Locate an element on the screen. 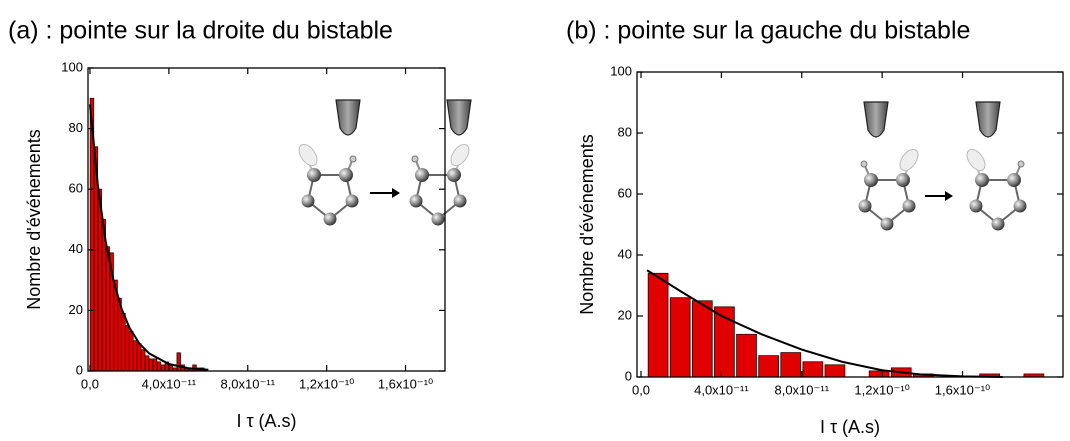 Image resolution: width=1070 pixels, height=441 pixels. chart-title: (a) : pointe sur la droite du bistable is located at coordinates (200, 31).